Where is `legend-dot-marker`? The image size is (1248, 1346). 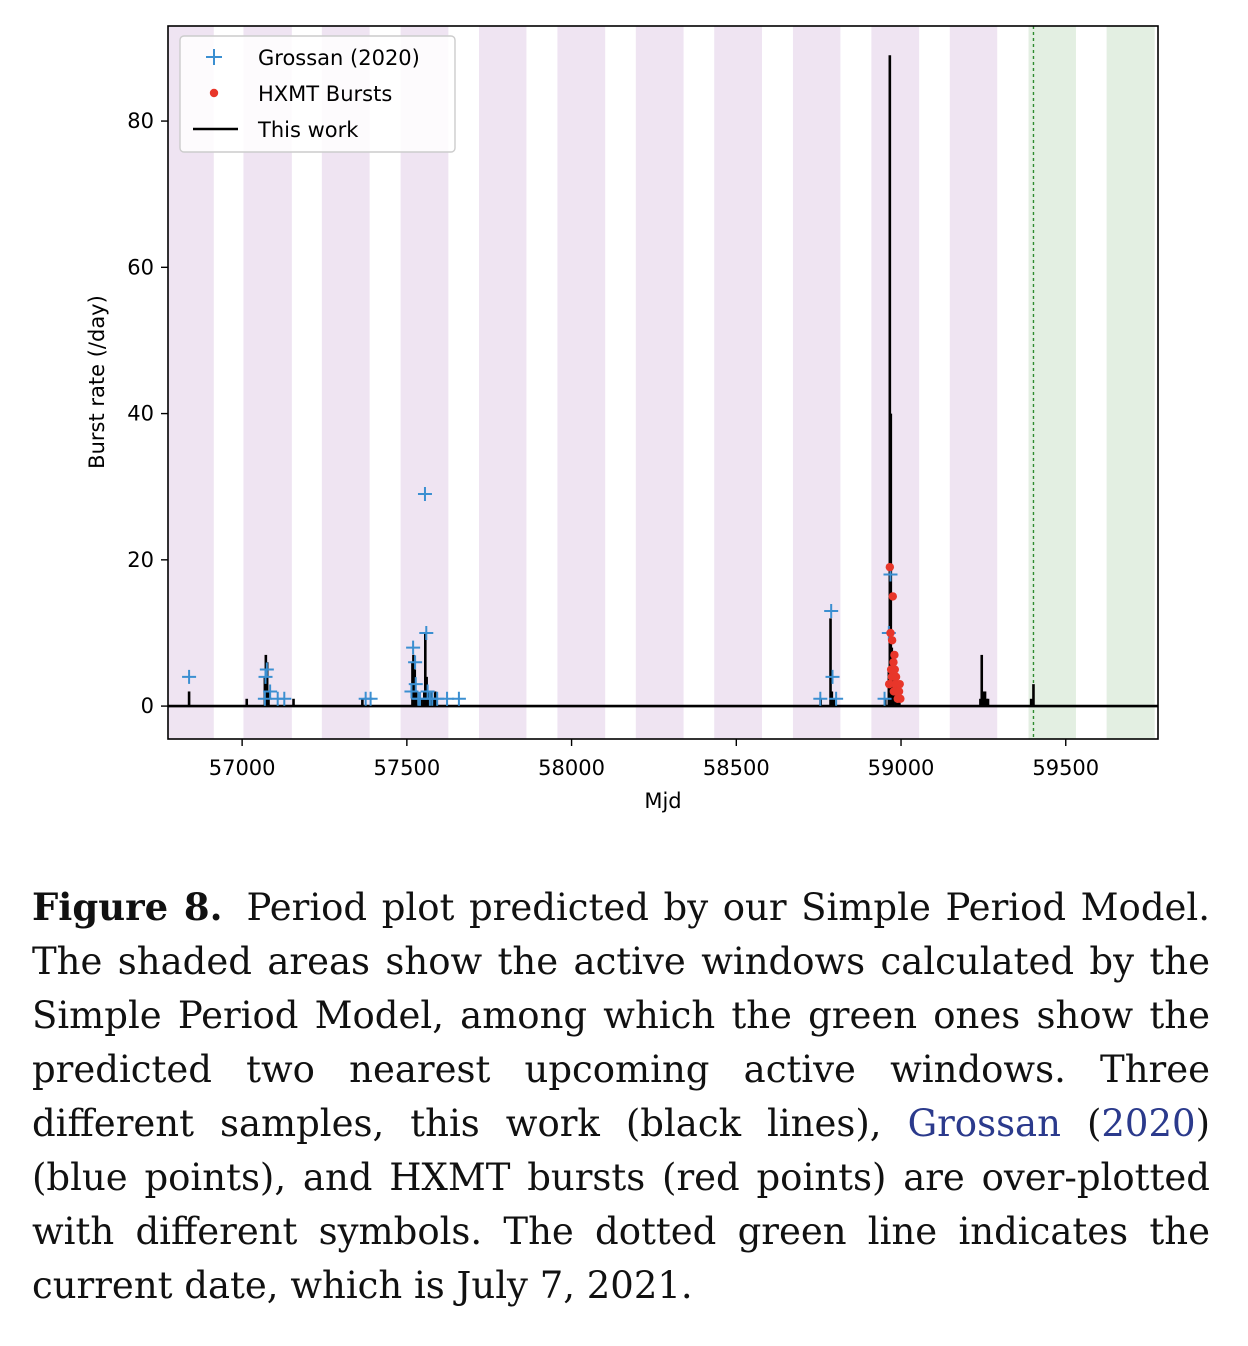
legend-dot-marker is located at coordinates (214, 93).